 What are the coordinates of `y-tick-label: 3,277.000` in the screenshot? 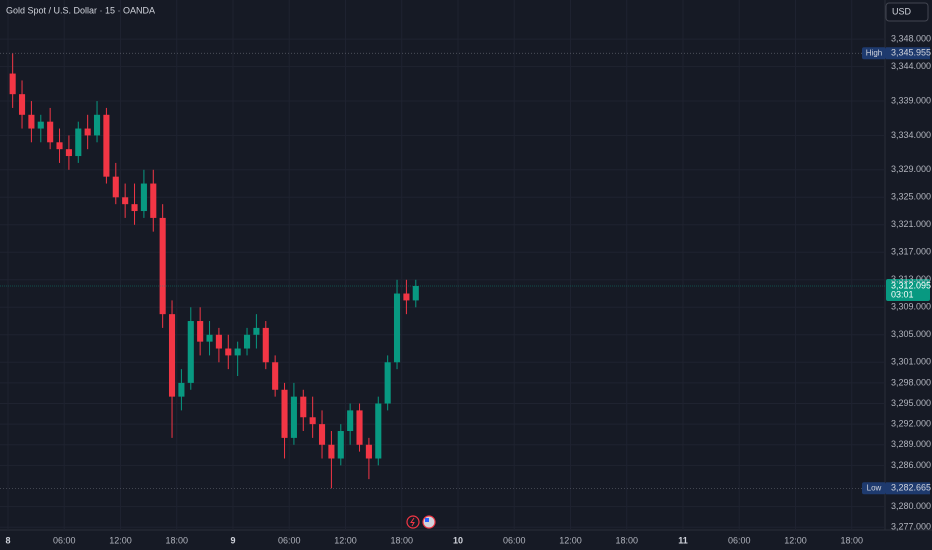 It's located at (911, 527).